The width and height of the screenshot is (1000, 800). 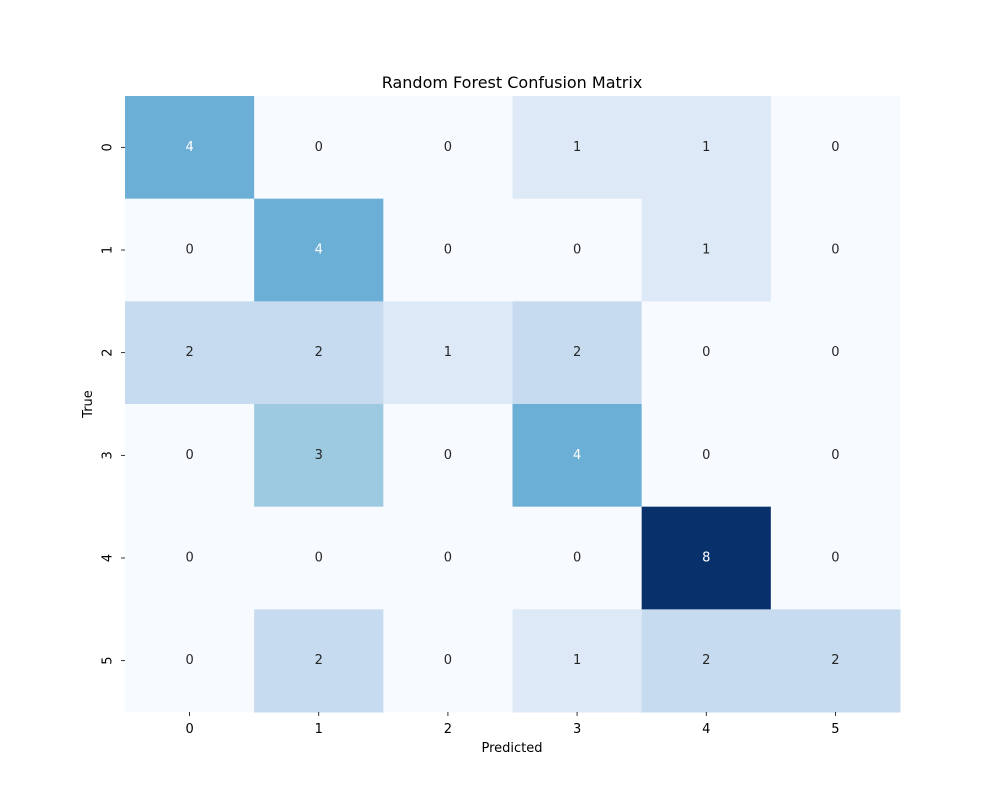 I want to click on cell-value-r4-c3: 0, so click(x=577, y=558).